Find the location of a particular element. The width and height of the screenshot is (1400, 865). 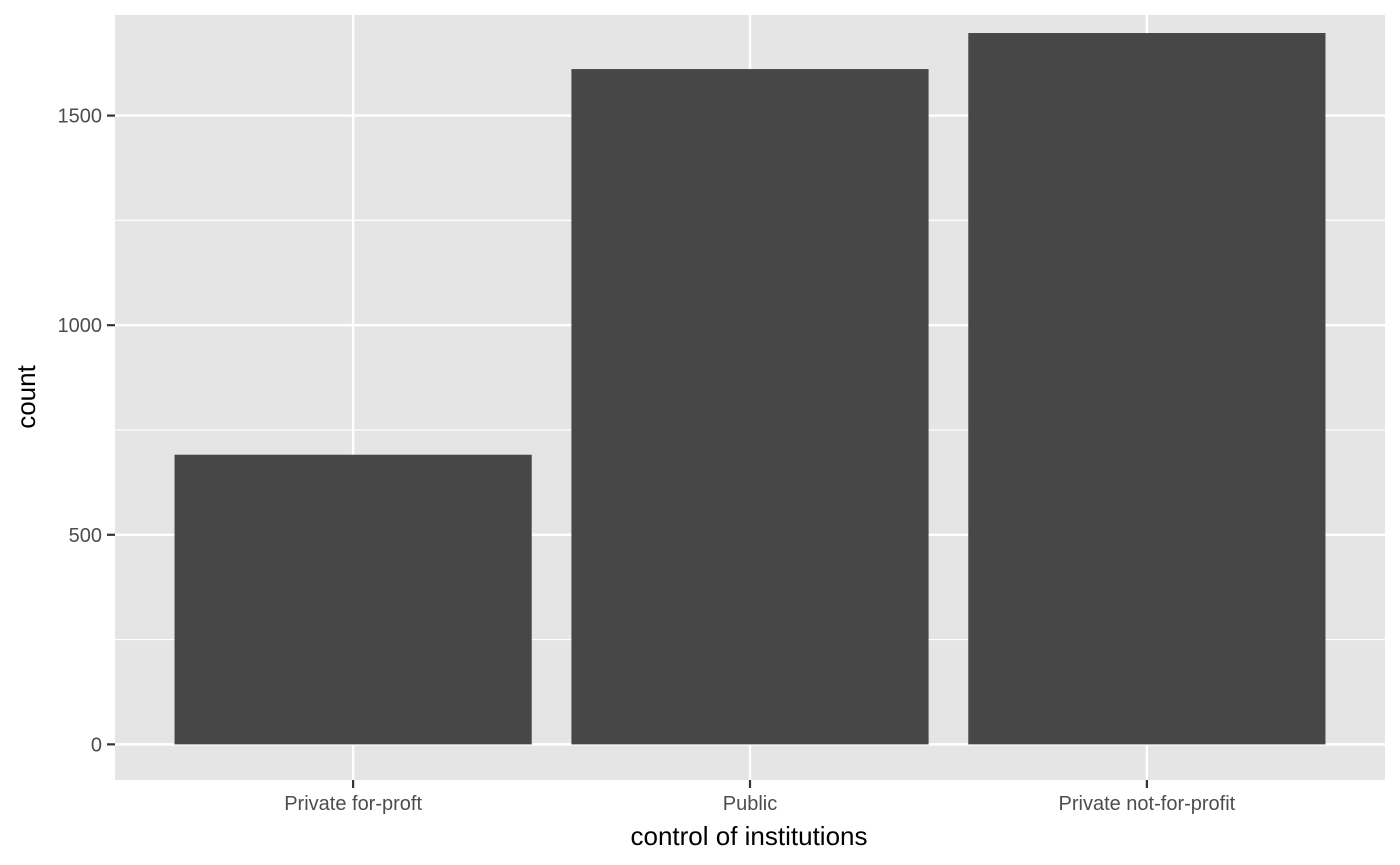

y-tick-label: 1500 is located at coordinates (80, 117).